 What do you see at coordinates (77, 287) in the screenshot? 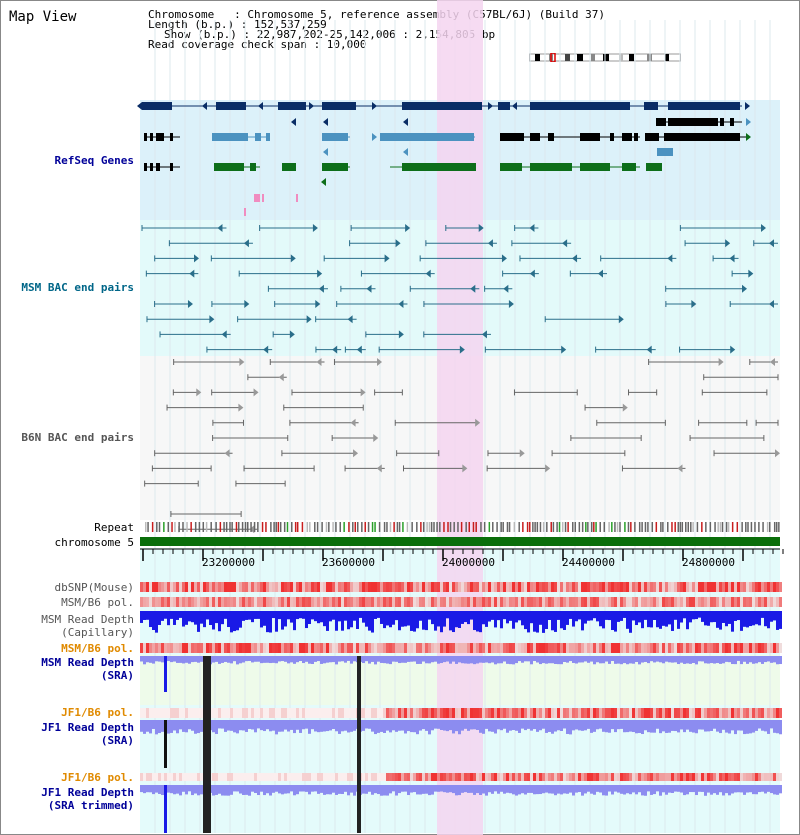
I see `msm-bac-track-label: MSM BAC end pairs` at bounding box center [77, 287].